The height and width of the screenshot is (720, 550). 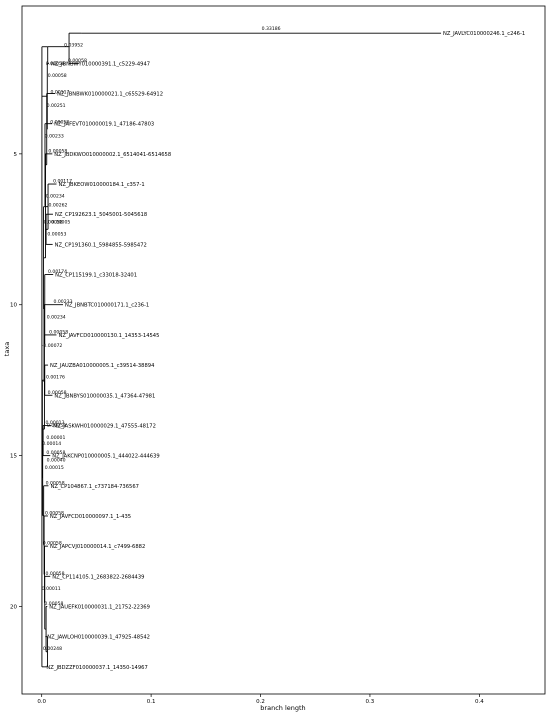 I want to click on x-tick-label: 0.2, so click(x=260, y=702).